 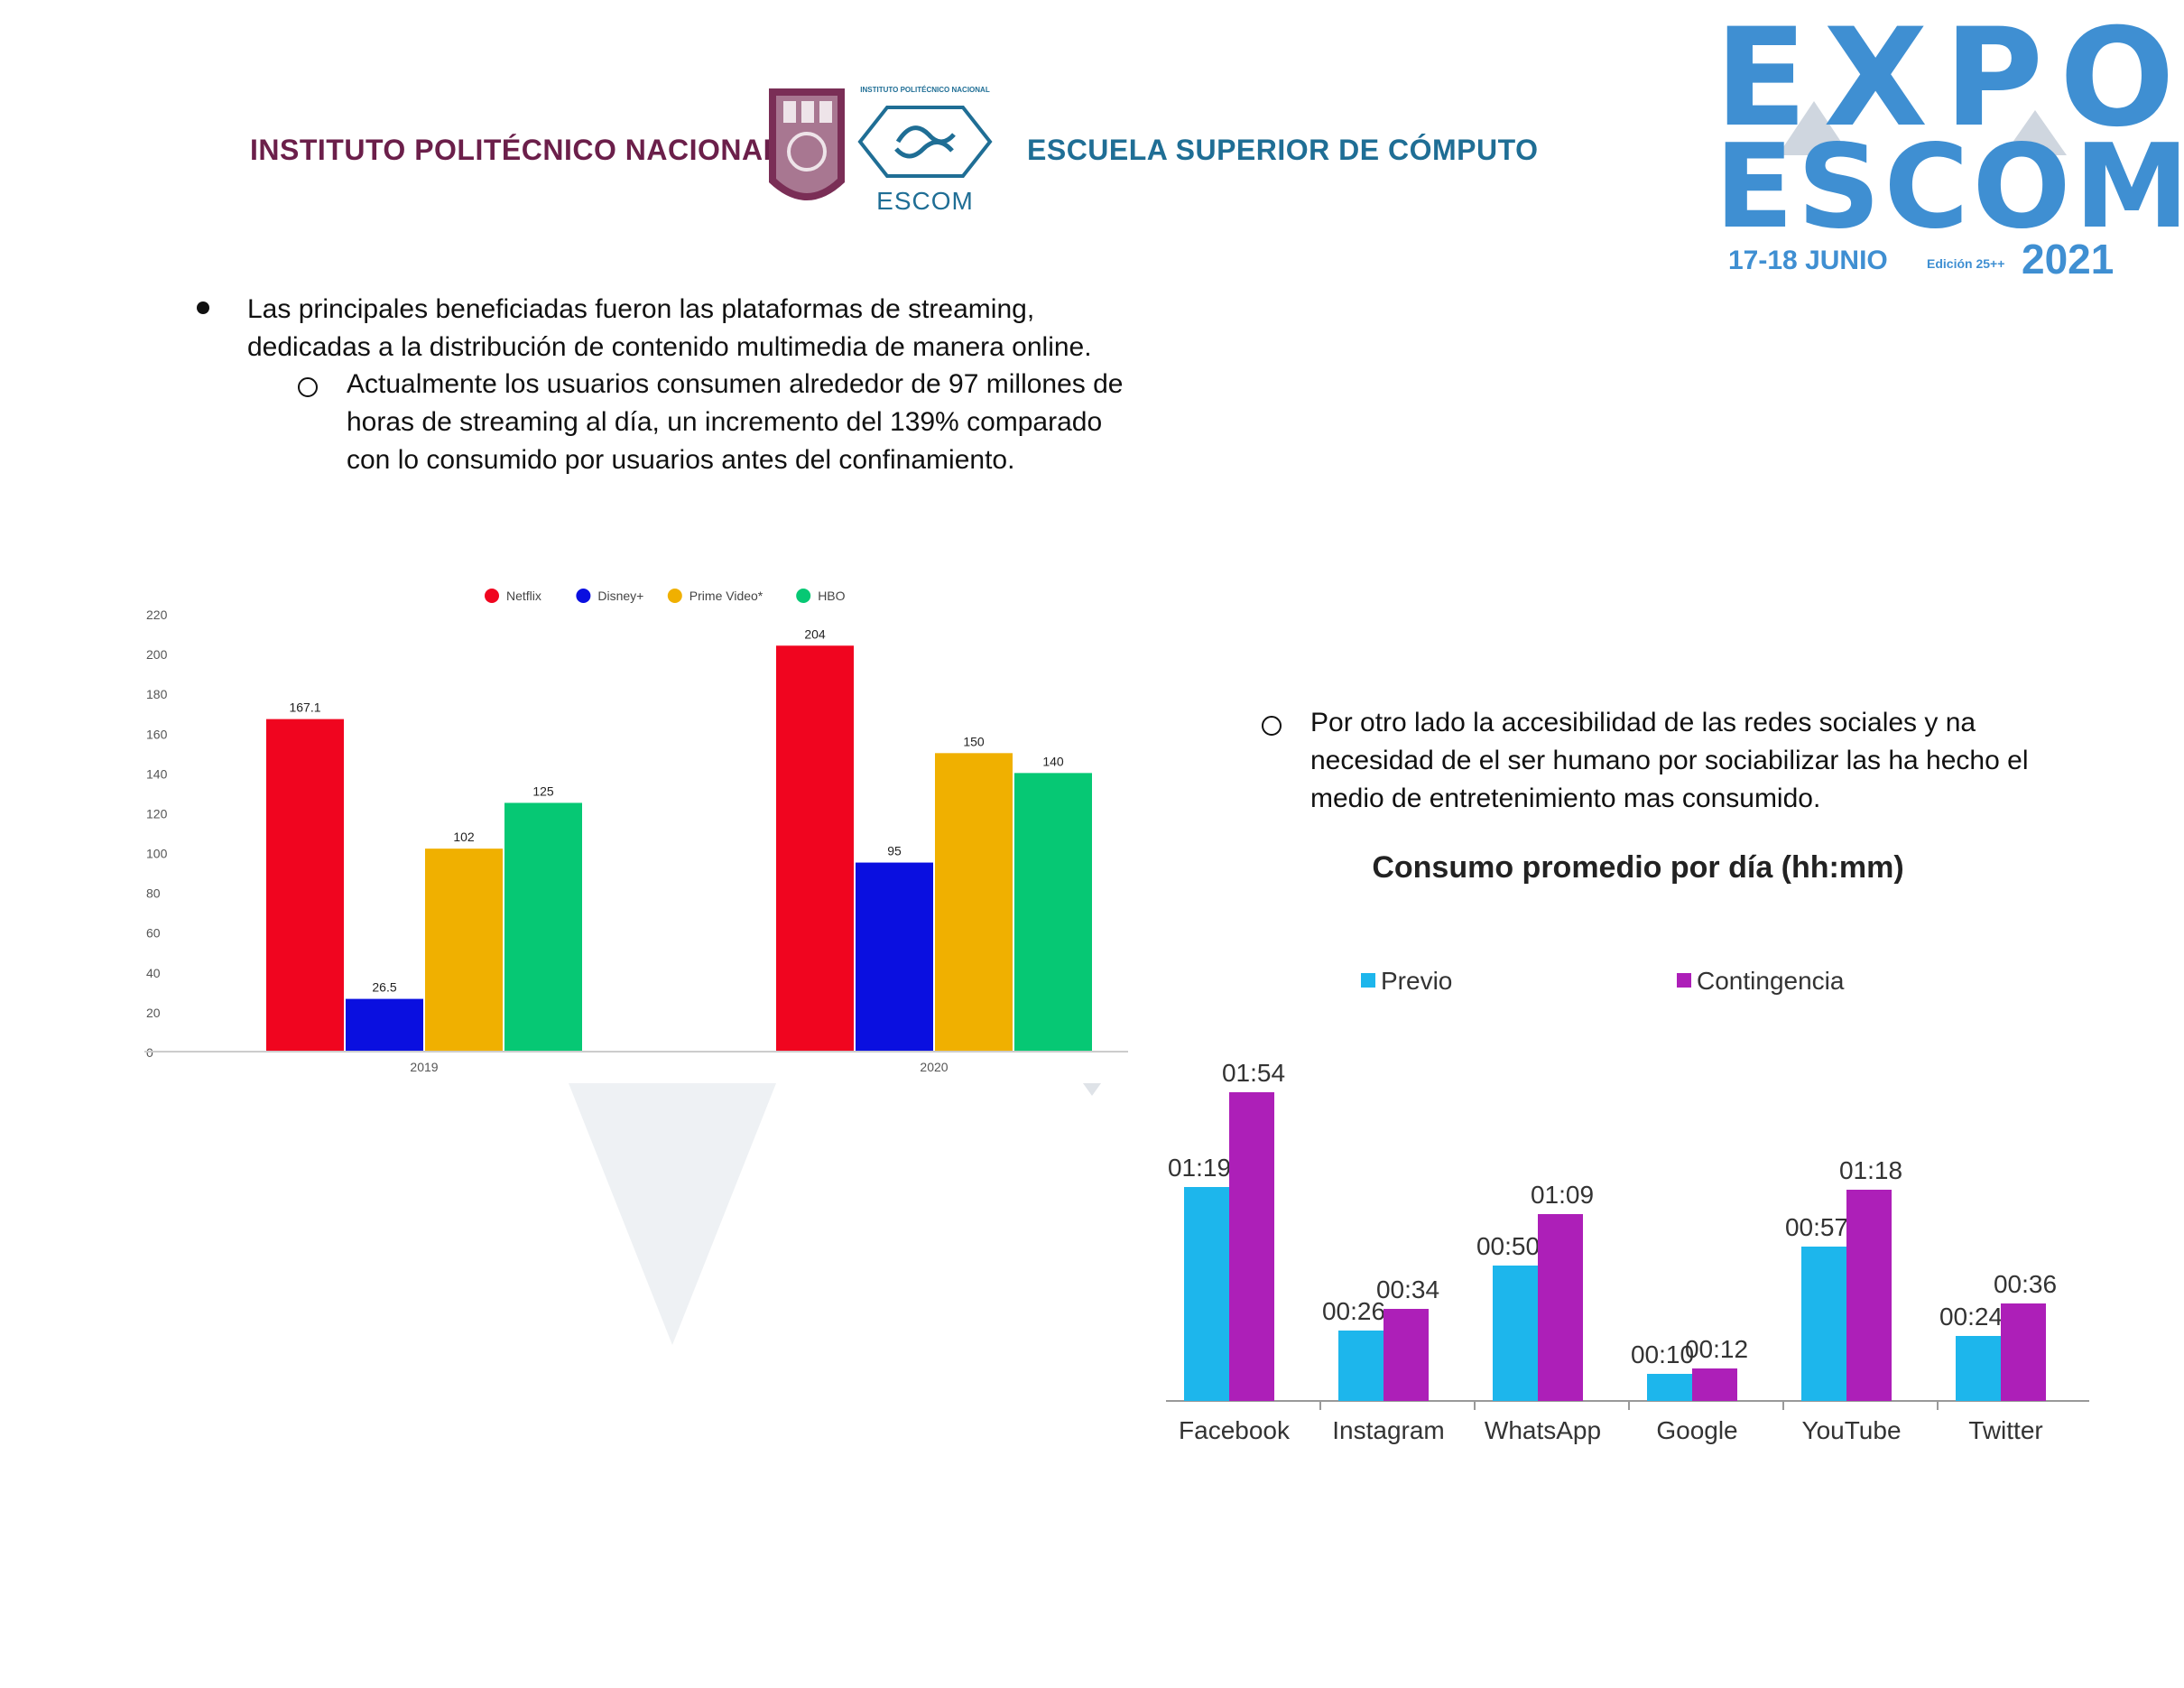 What do you see at coordinates (1638, 868) in the screenshot?
I see `chart-title: Consumo promedio por día (hh:mm)` at bounding box center [1638, 868].